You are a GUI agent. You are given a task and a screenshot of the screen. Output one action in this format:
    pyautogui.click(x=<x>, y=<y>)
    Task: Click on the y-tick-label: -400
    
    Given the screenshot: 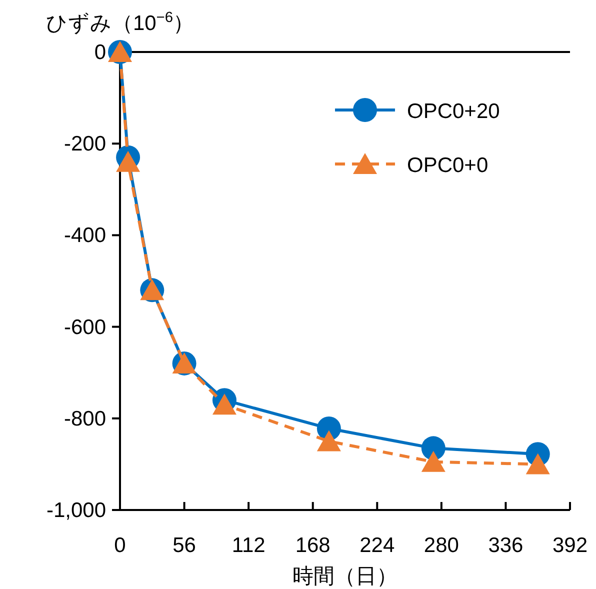 What is the action you would take?
    pyautogui.click(x=85, y=236)
    